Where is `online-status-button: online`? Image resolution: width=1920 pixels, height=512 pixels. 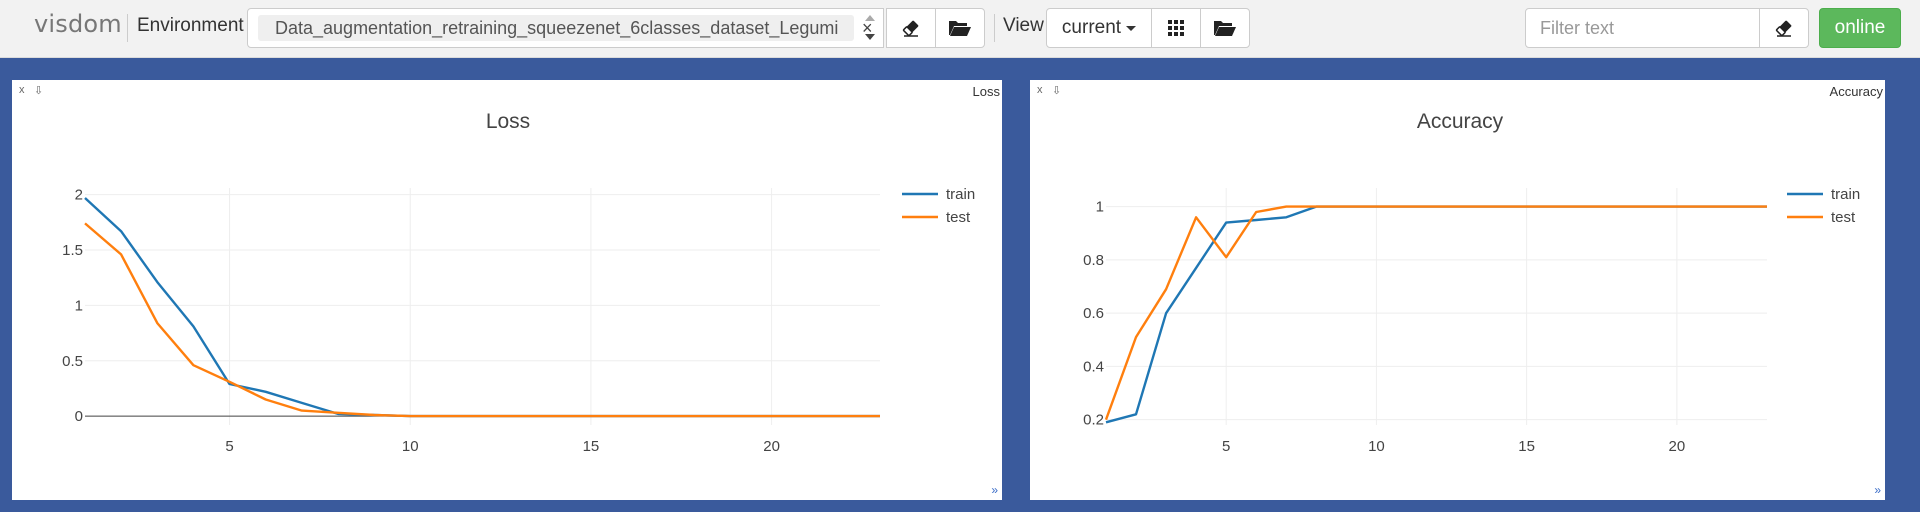
online-status-button: online is located at coordinates (1860, 28).